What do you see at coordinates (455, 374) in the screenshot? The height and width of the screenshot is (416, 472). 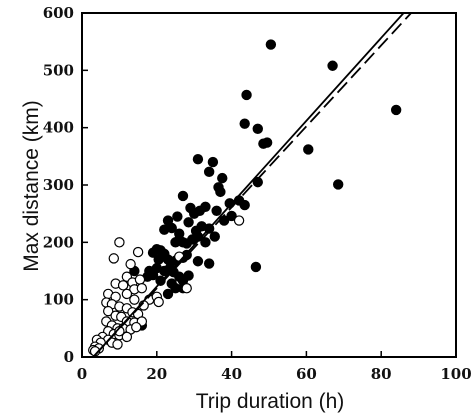 I see `x-tick-label: 100` at bounding box center [455, 374].